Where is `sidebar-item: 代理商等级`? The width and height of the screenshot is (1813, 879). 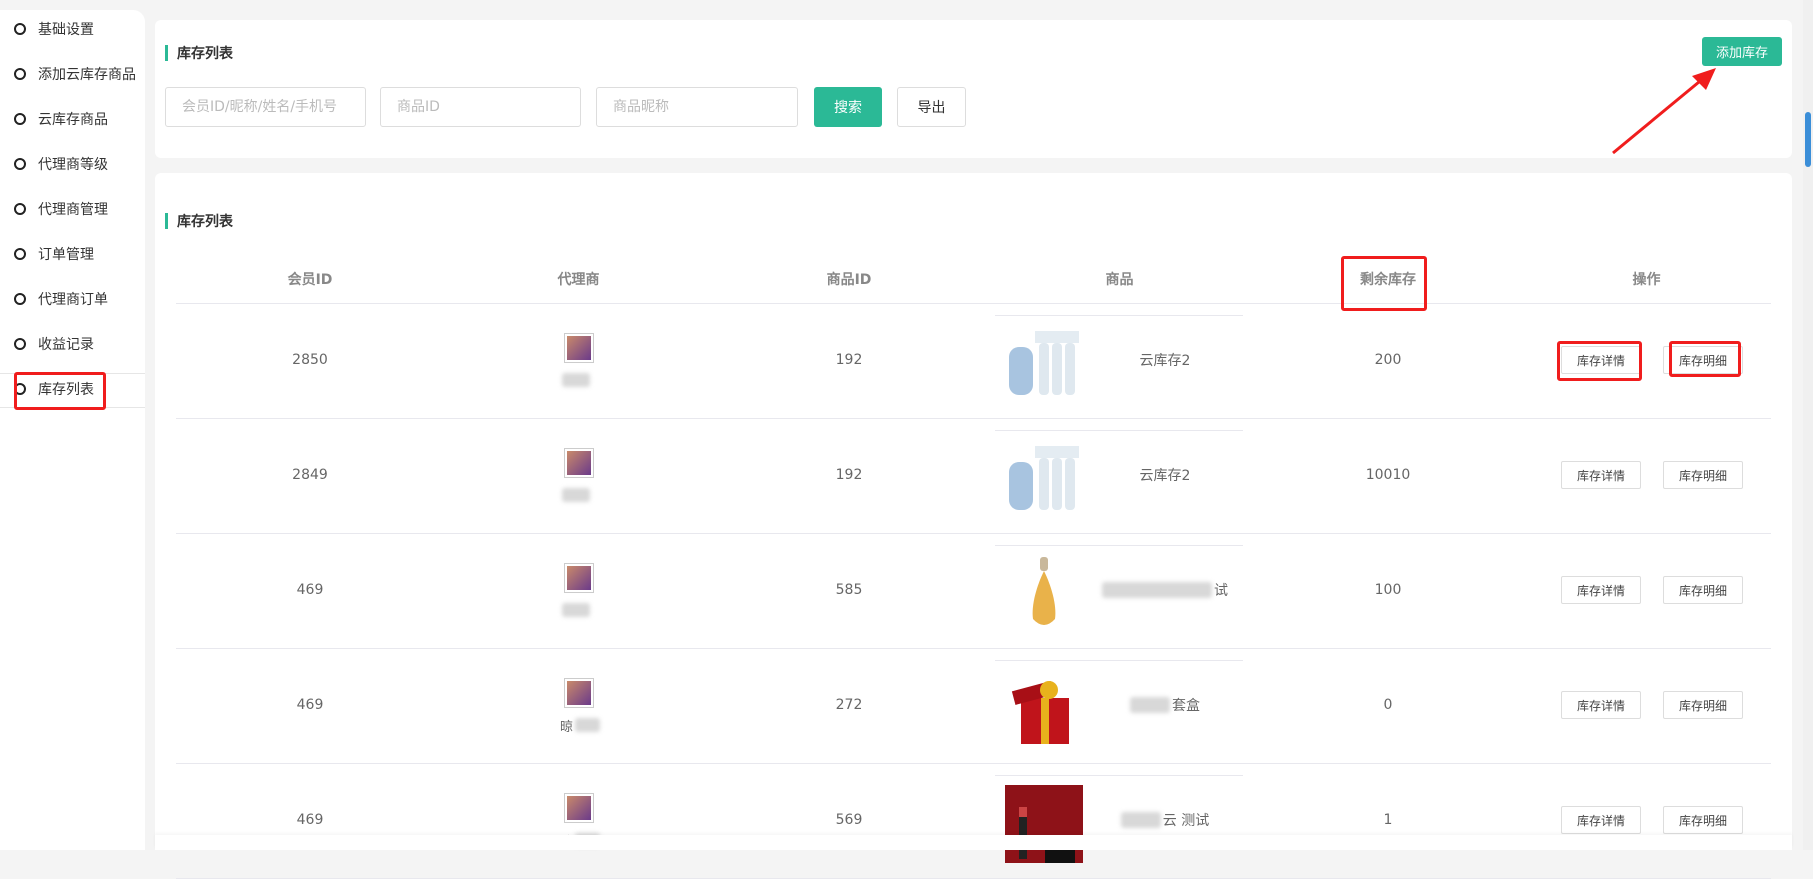
sidebar-item: 代理商等级 is located at coordinates (61, 164).